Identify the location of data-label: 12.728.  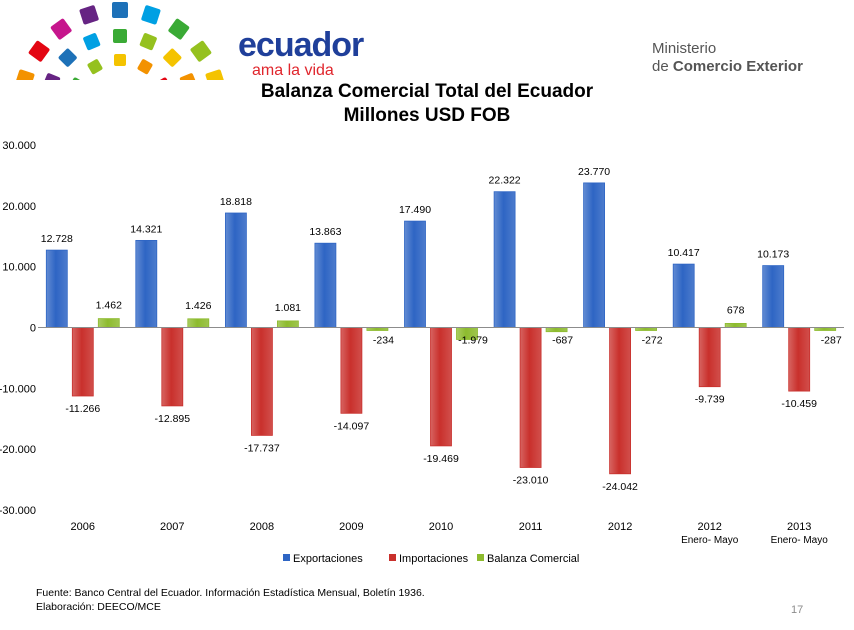
(57, 239).